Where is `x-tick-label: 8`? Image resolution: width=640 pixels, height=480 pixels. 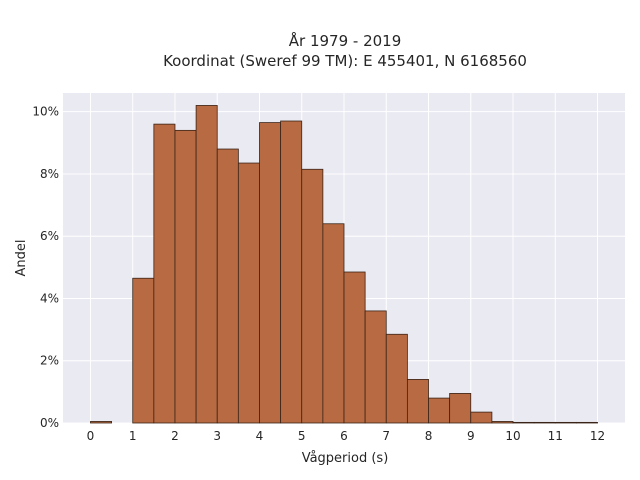
x-tick-label: 8 is located at coordinates (429, 436).